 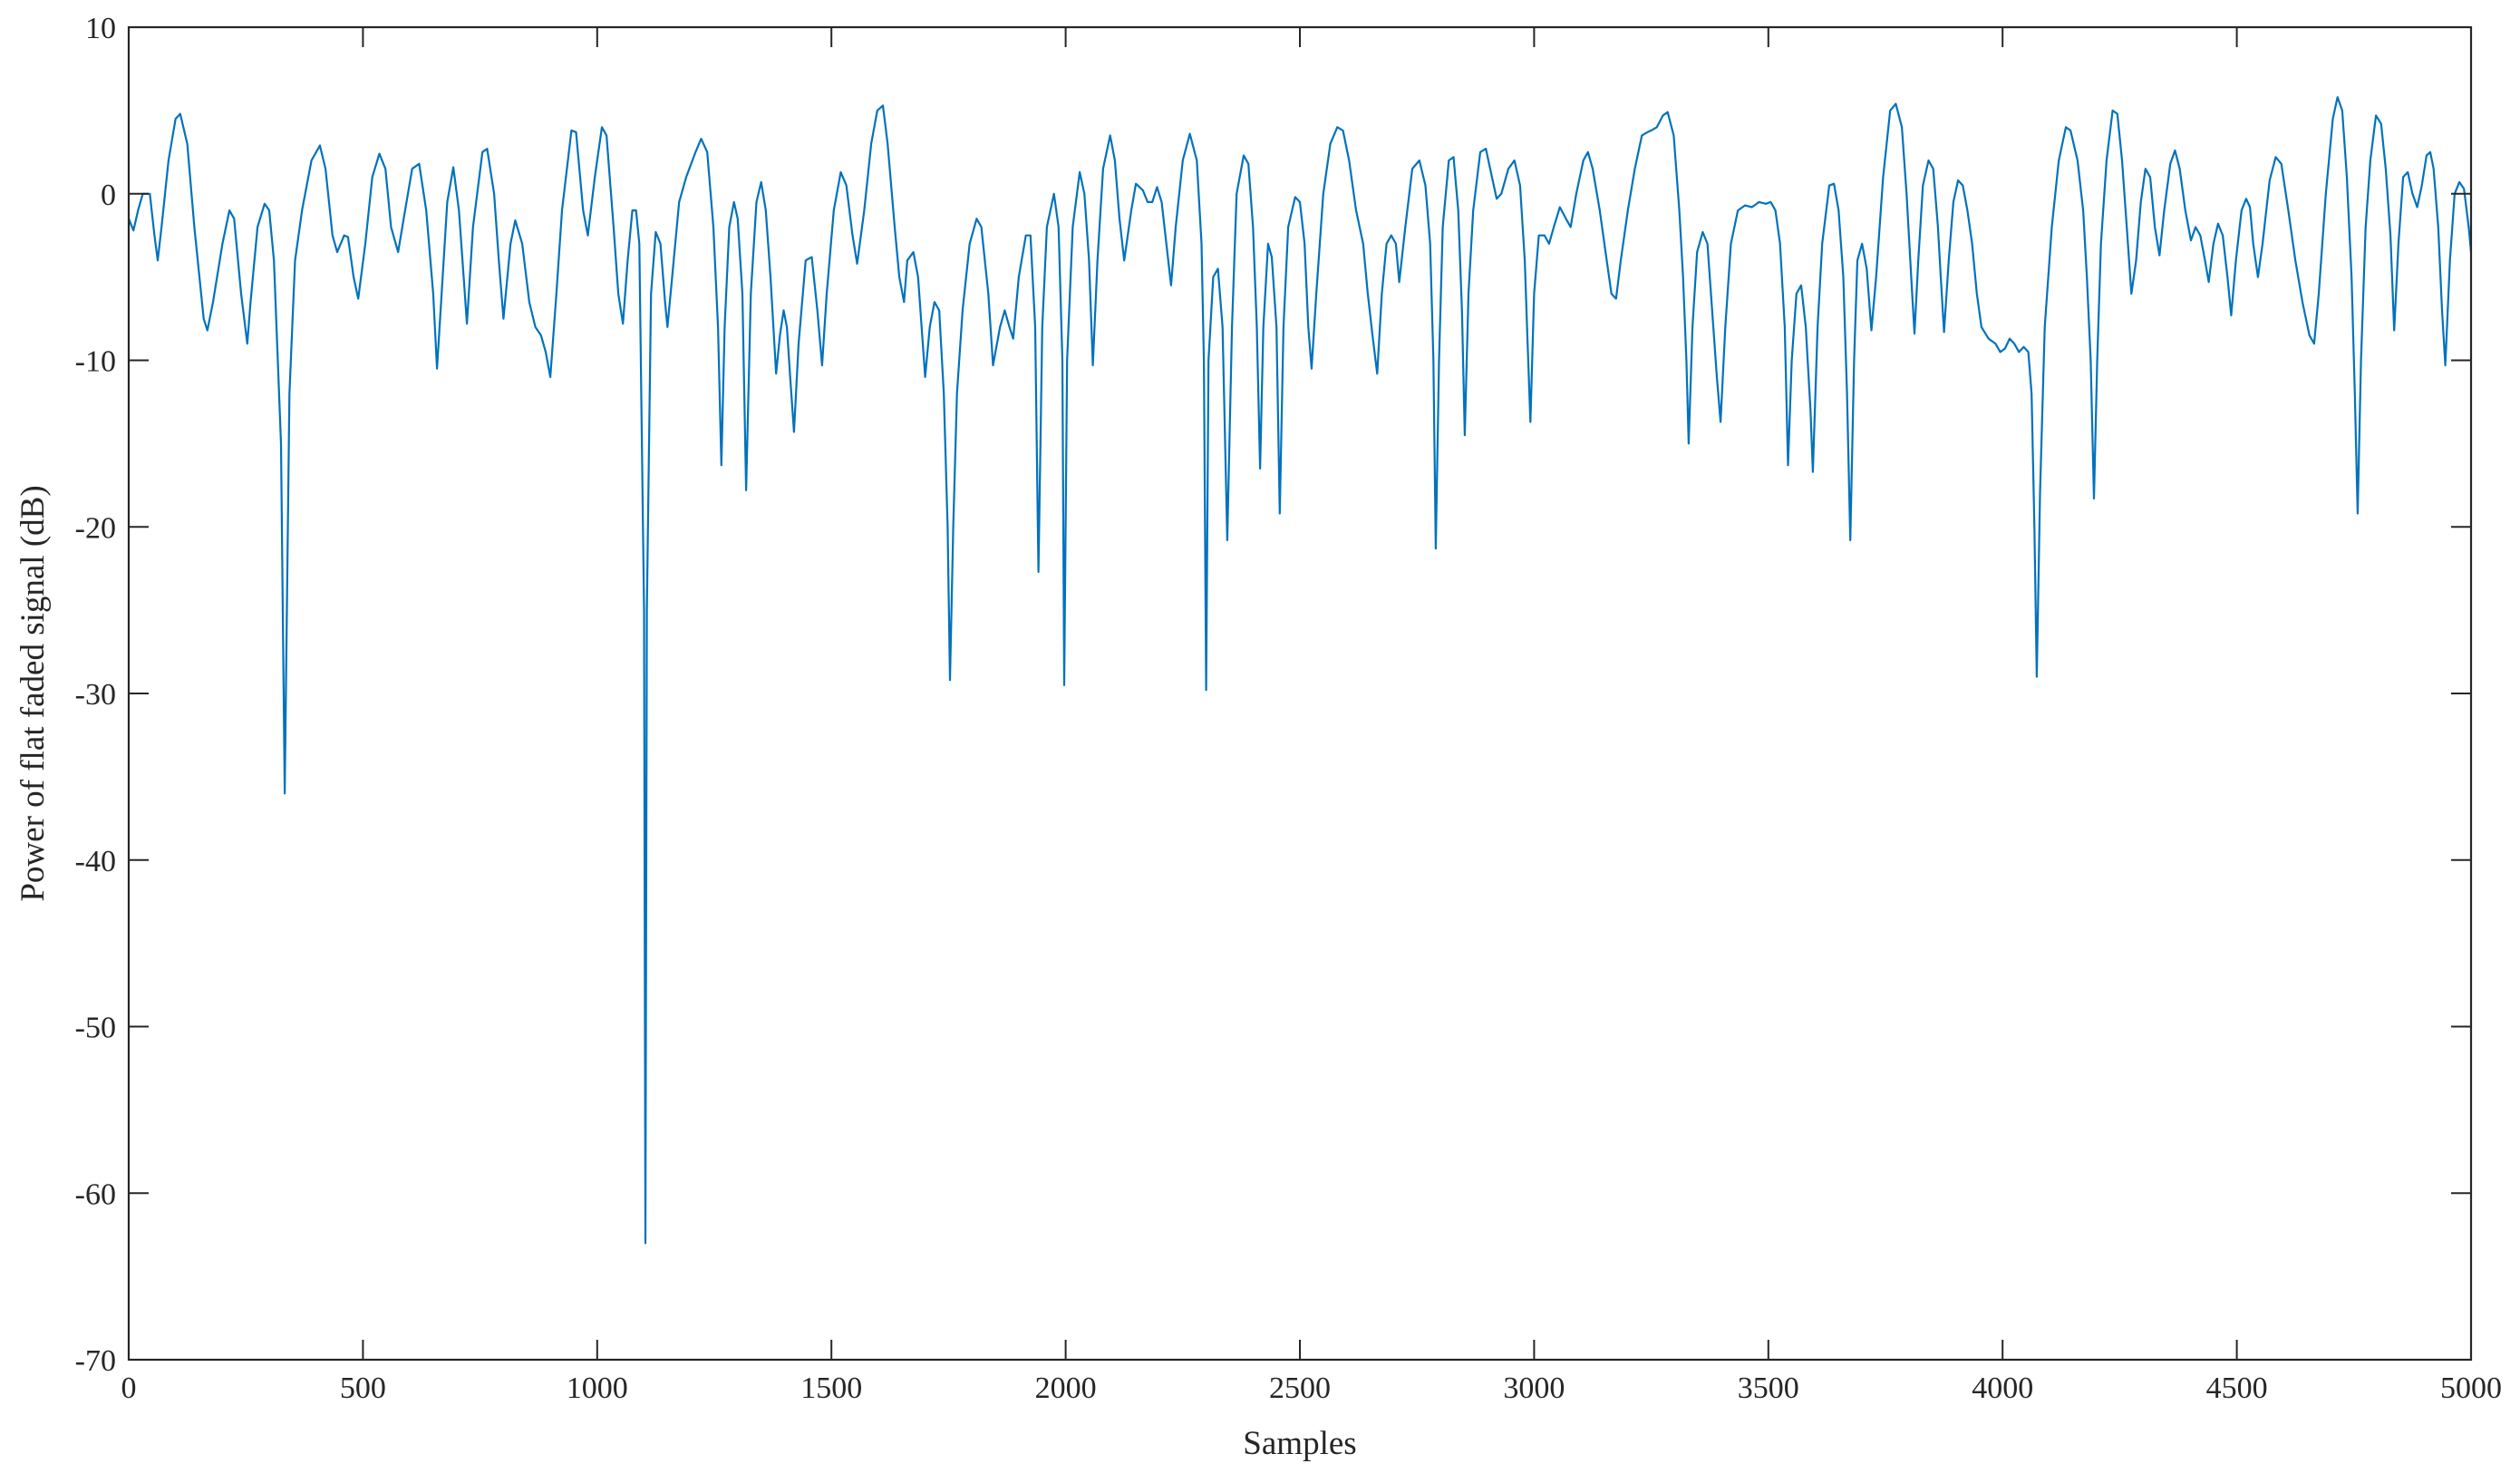 I want to click on y-tick-label: -20, so click(x=96, y=528).